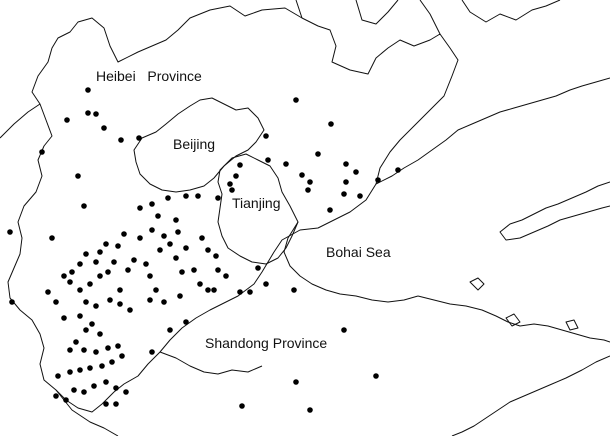 Image resolution: width=610 pixels, height=436 pixels. What do you see at coordinates (554, 211) in the screenshot?
I see `liaodong-peninsula` at bounding box center [554, 211].